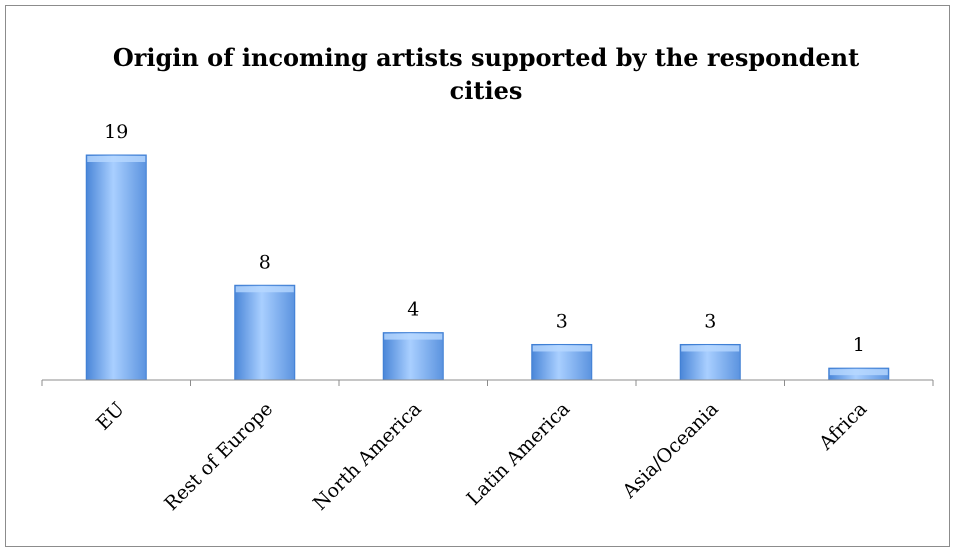  What do you see at coordinates (859, 345) in the screenshot?
I see `data-label: 1` at bounding box center [859, 345].